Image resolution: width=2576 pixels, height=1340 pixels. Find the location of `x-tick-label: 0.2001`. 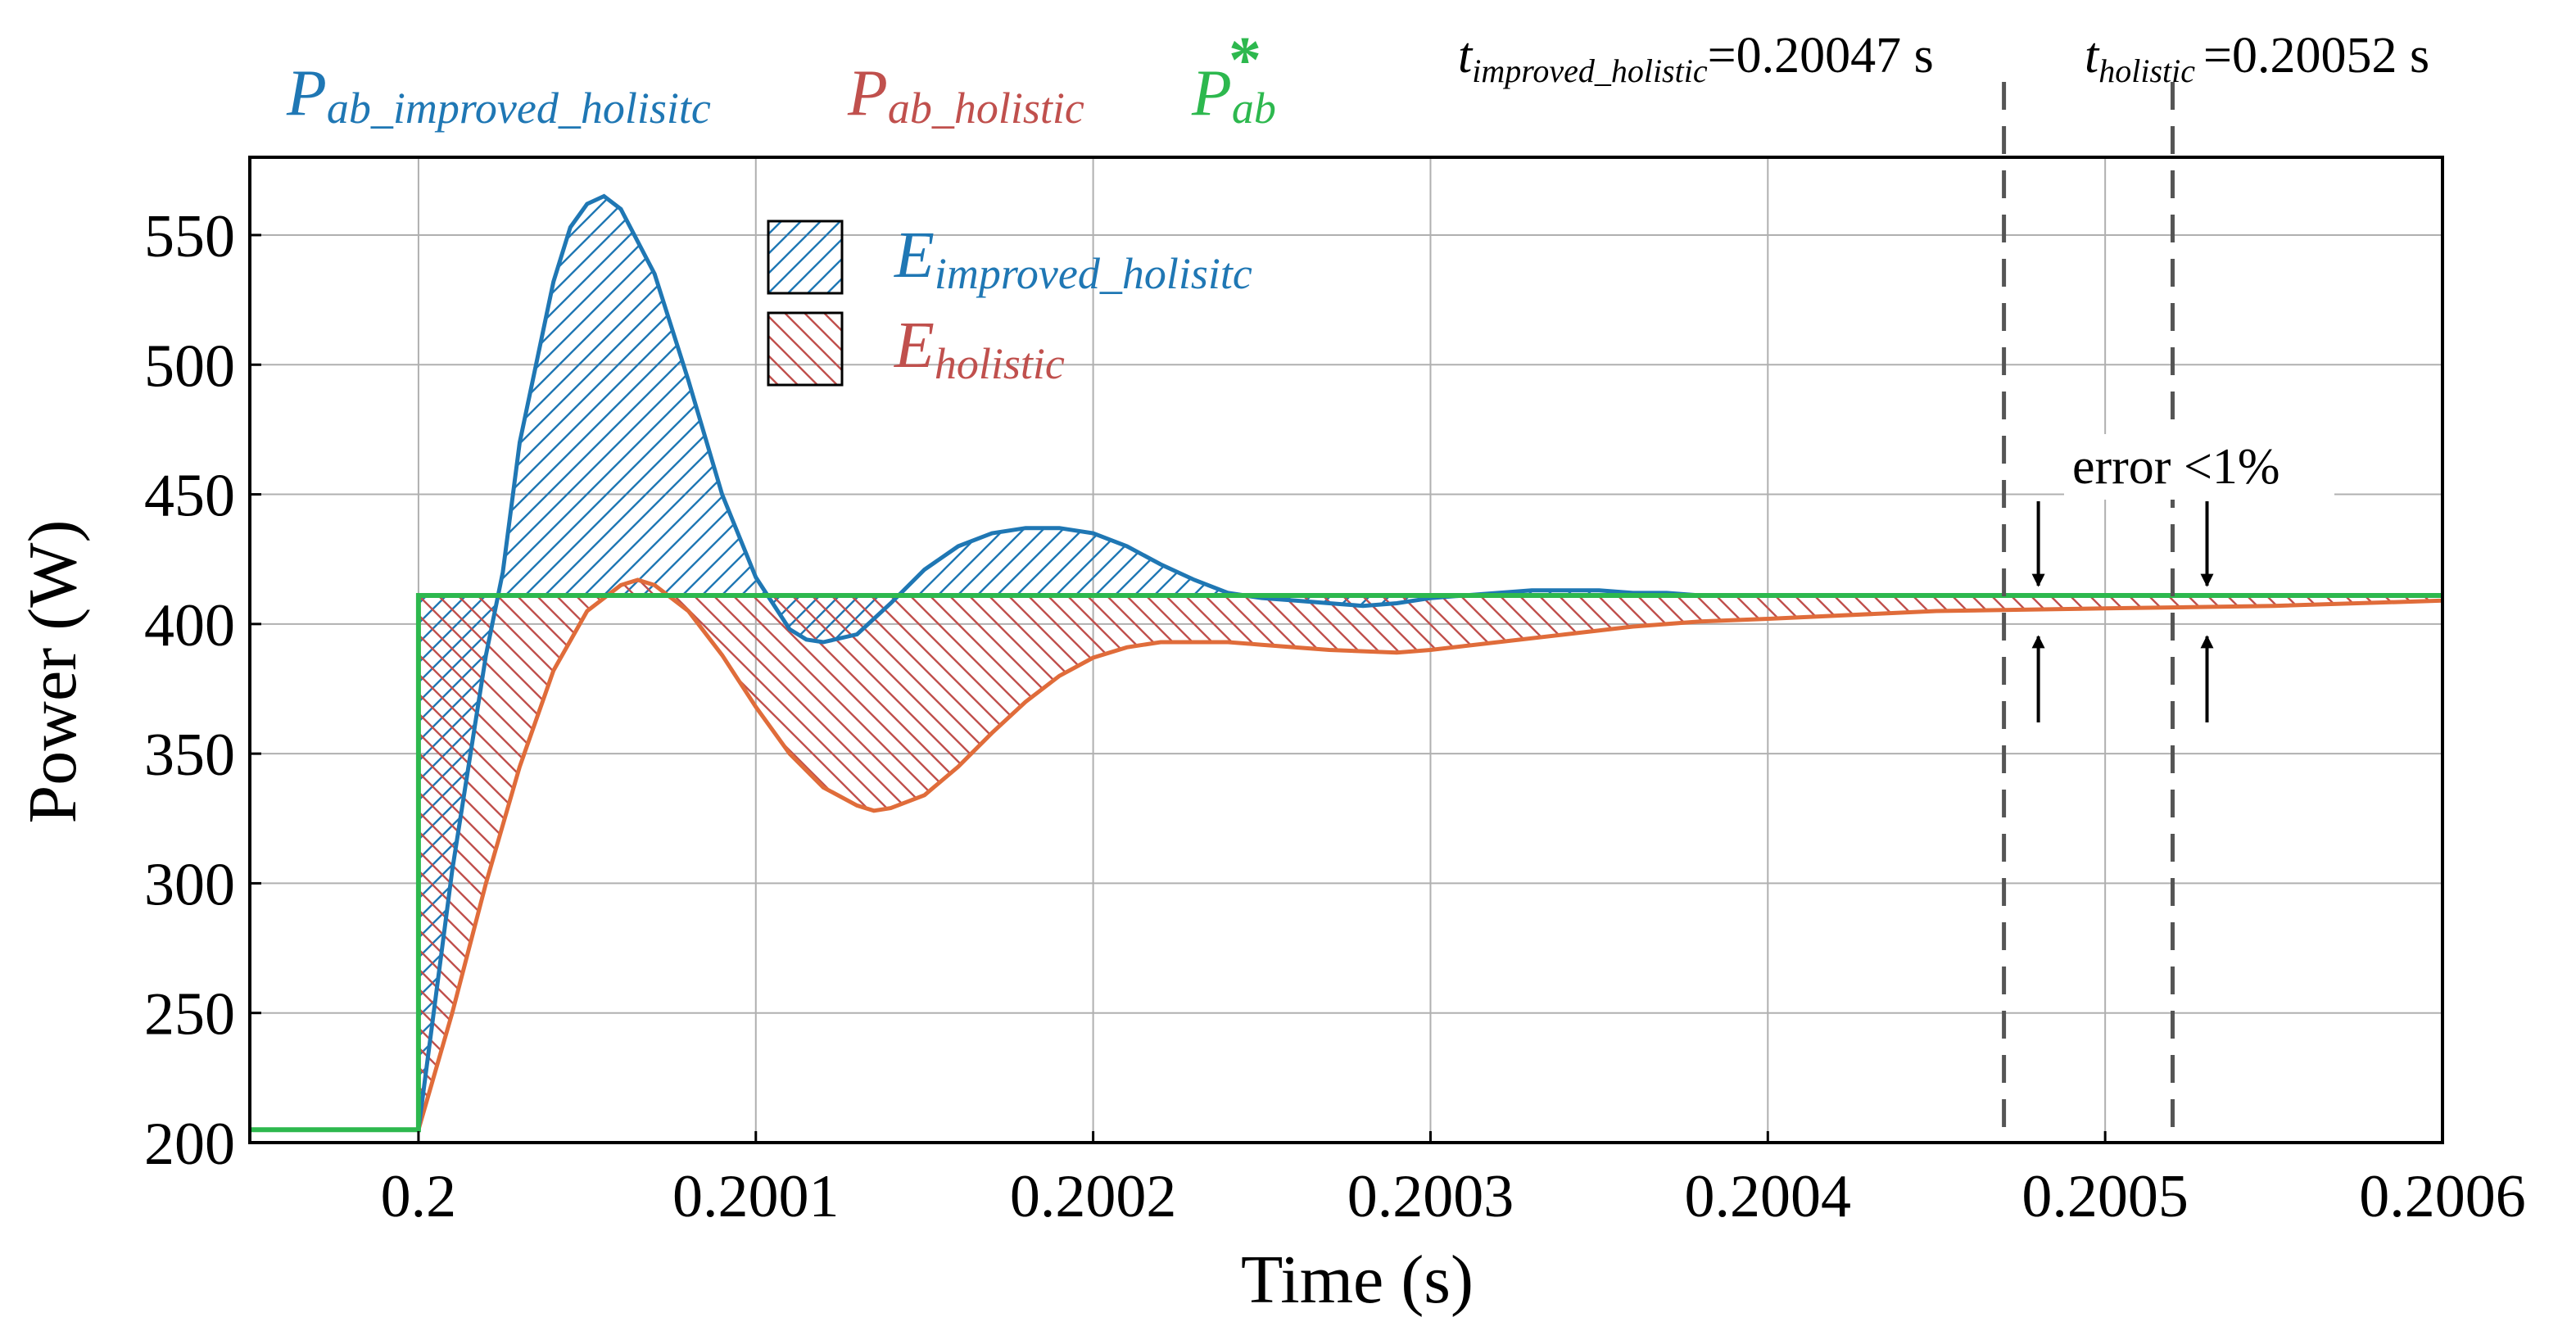

x-tick-label: 0.2001 is located at coordinates (756, 1197).